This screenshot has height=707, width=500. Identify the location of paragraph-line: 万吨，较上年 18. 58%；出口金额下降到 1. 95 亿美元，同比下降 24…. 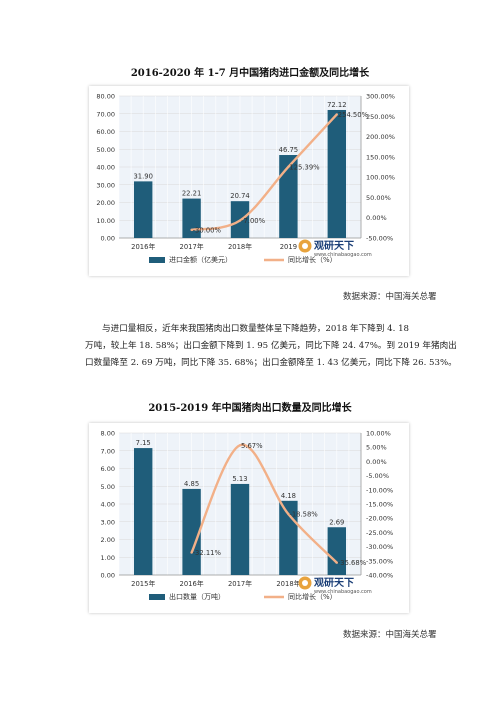
(271, 346).